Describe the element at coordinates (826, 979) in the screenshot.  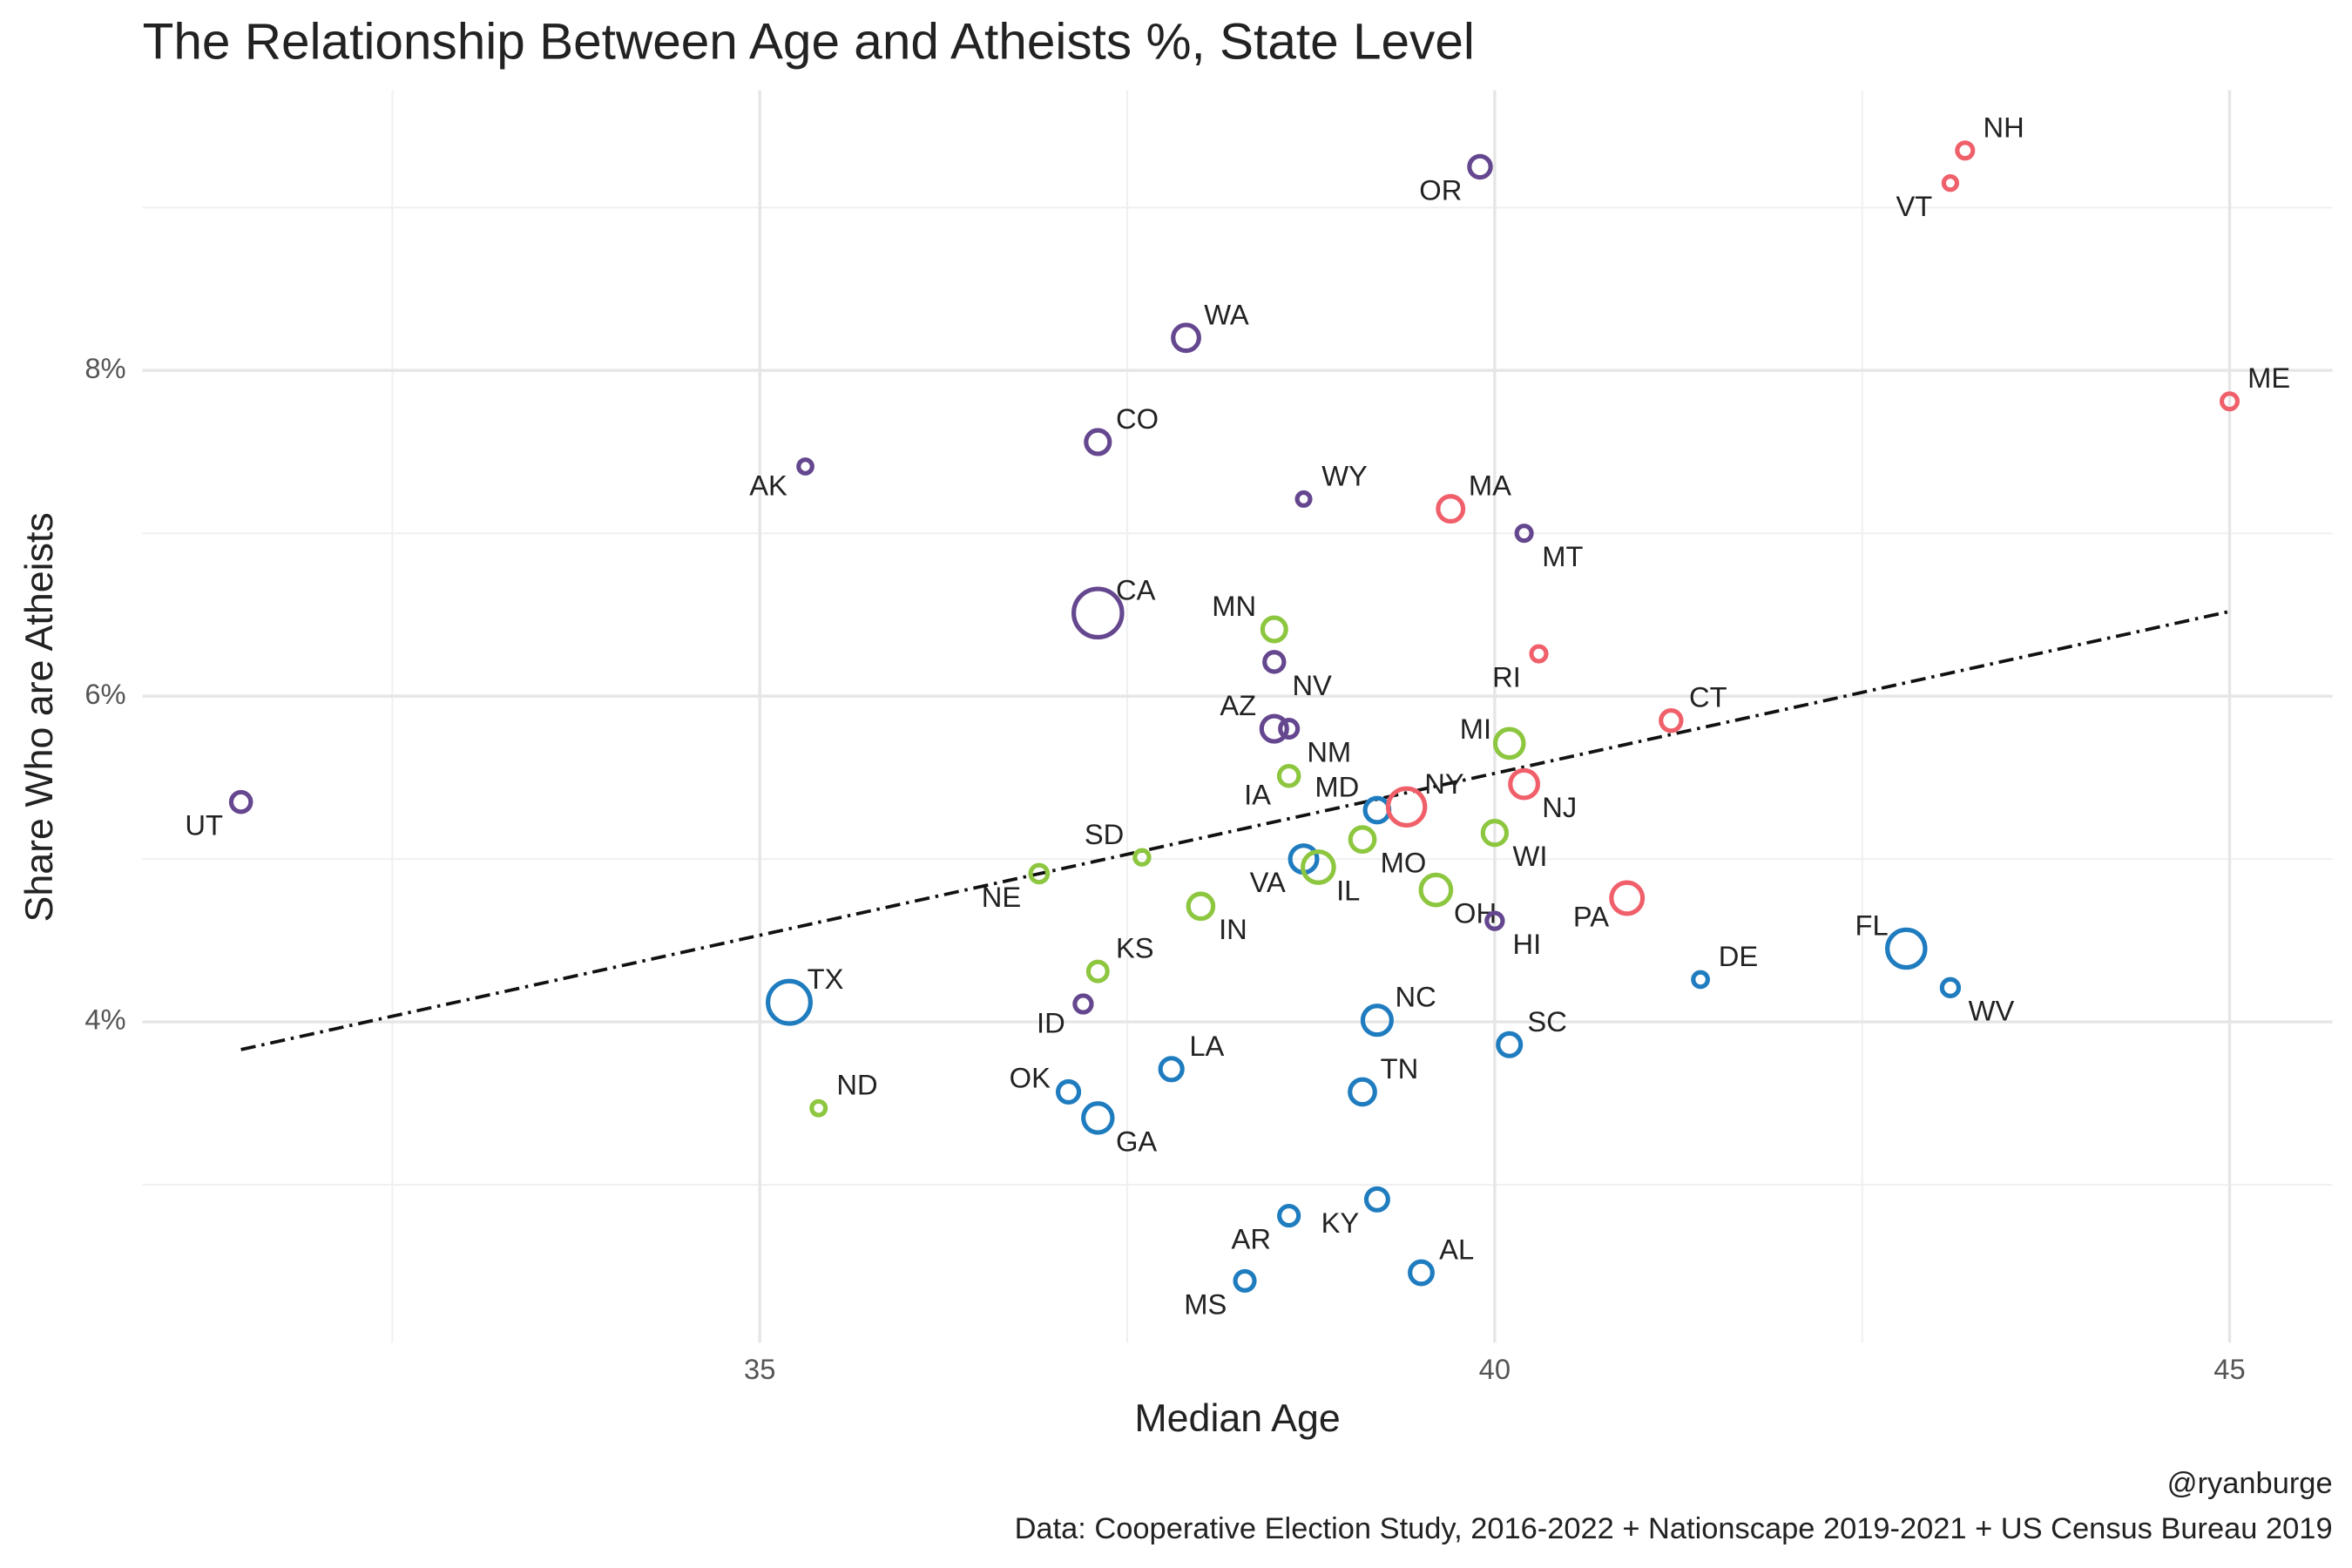
I see `point-label: TX` at that location.